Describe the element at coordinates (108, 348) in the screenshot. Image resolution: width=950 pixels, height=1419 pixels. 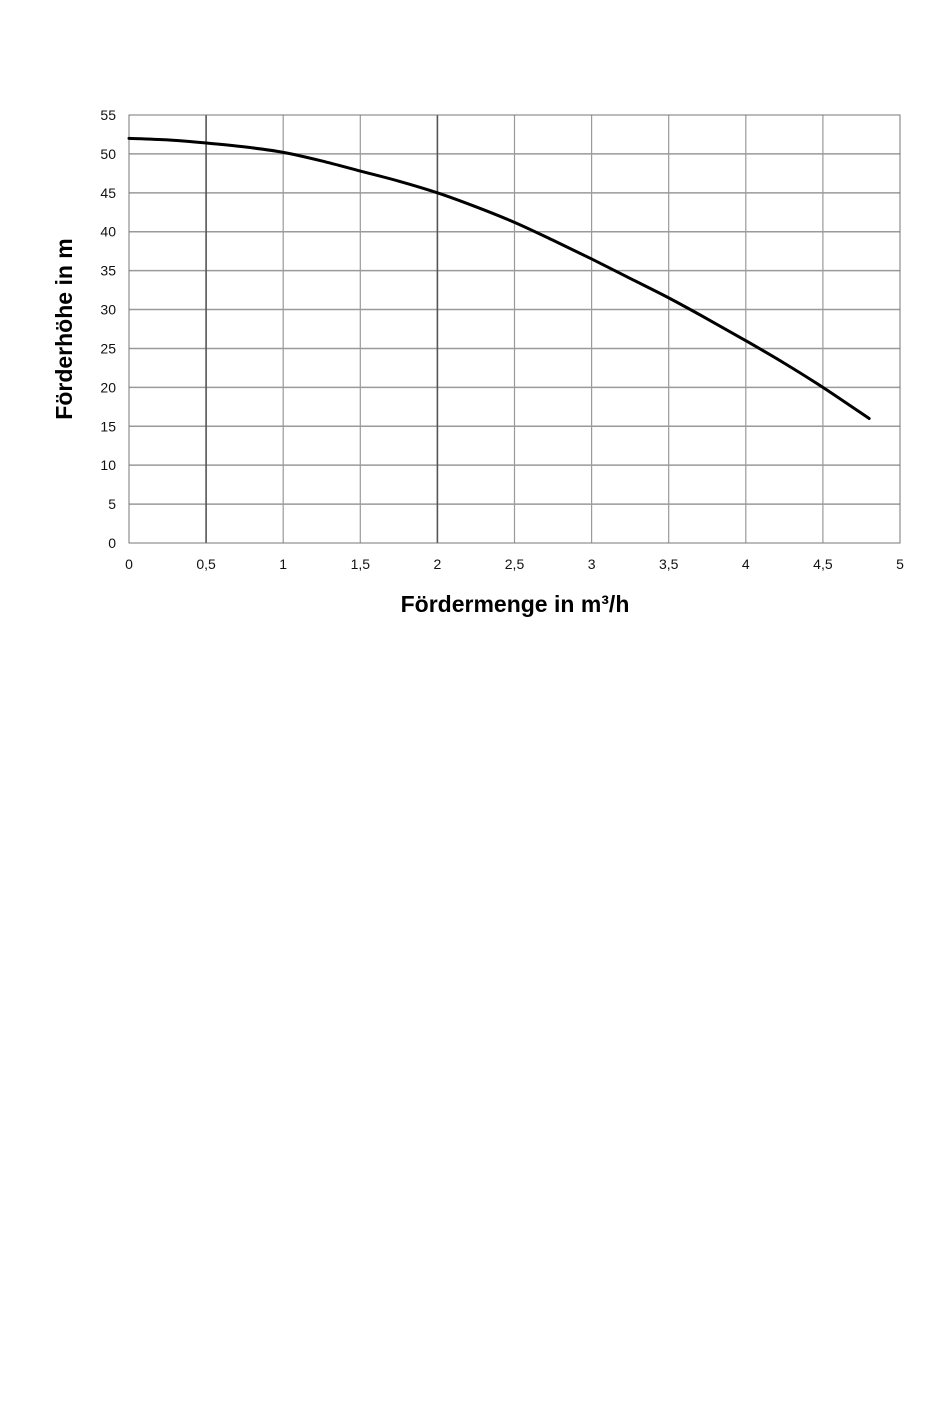
I see `y-tick-label: 25` at that location.